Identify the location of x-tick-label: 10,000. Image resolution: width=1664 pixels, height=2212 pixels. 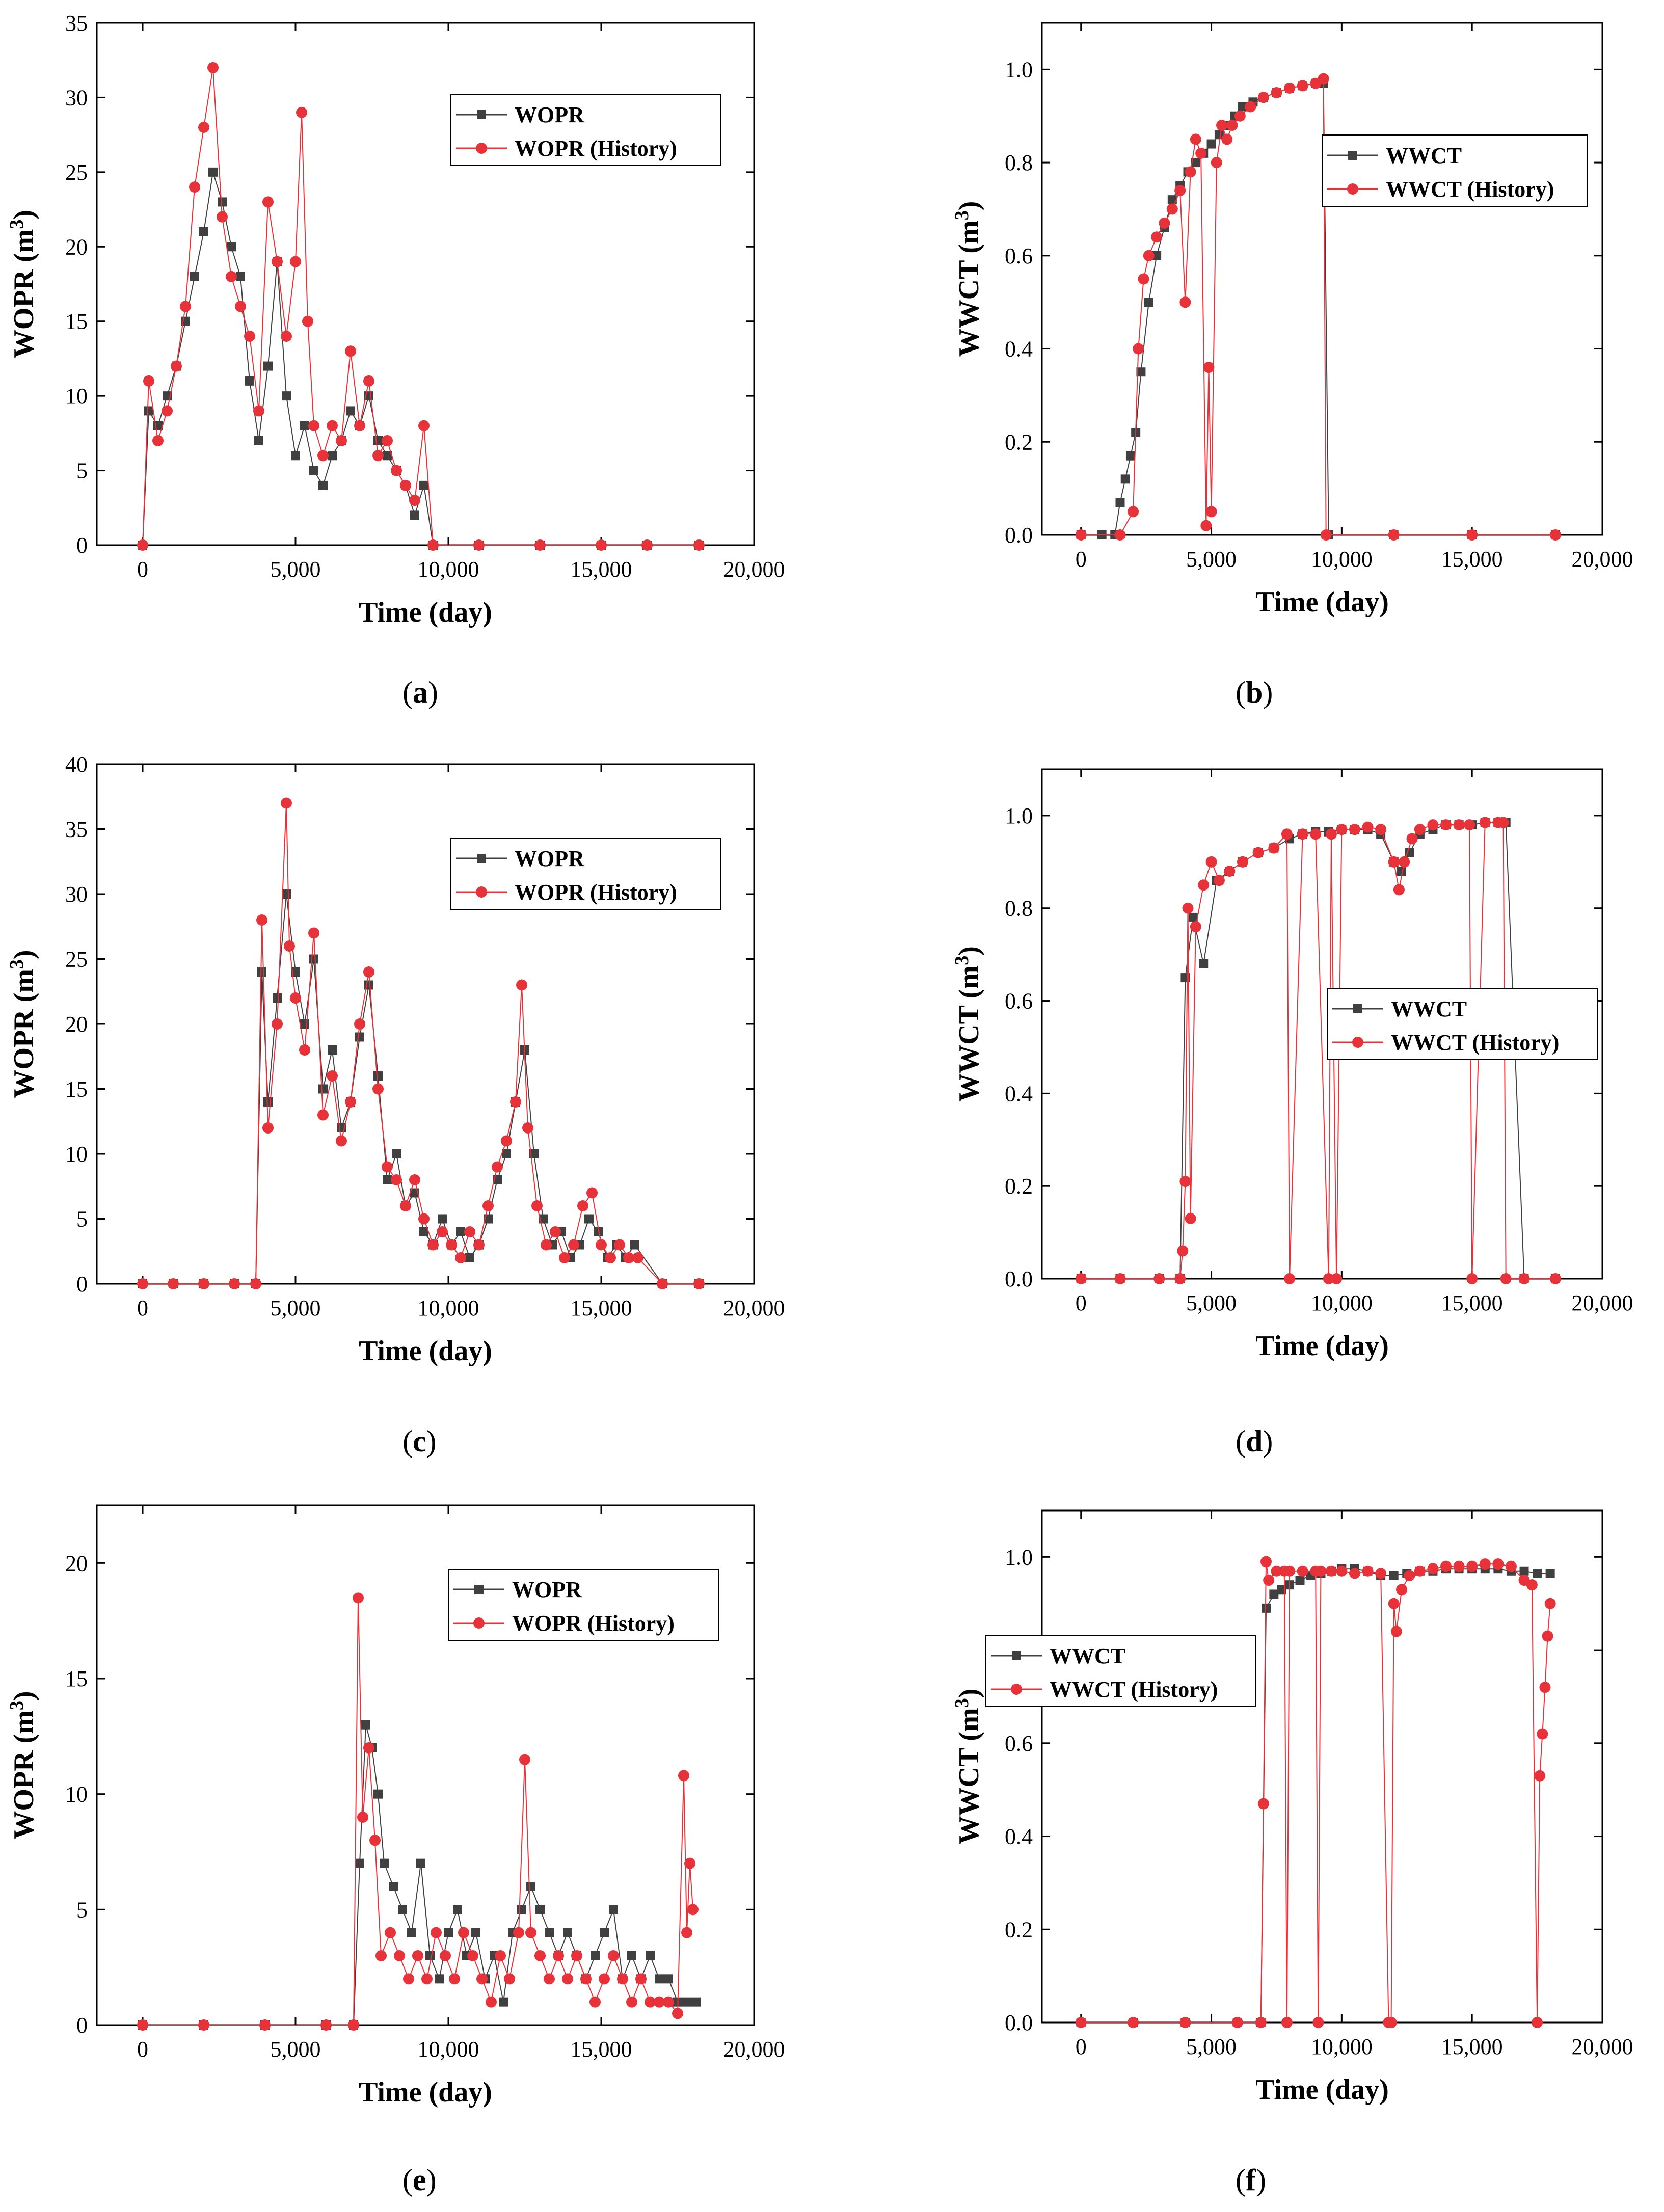
(449, 2049).